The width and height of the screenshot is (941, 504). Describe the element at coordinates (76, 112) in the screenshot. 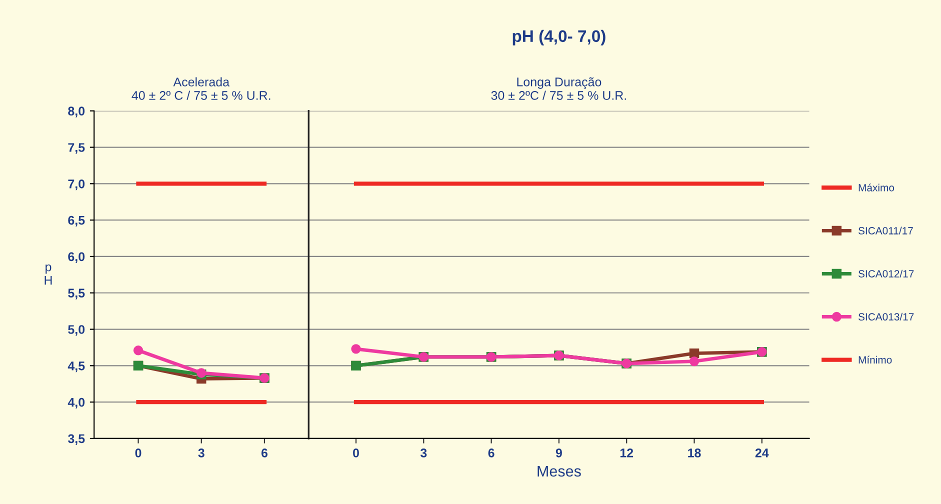

I see `y-tick-label: 8,0` at that location.